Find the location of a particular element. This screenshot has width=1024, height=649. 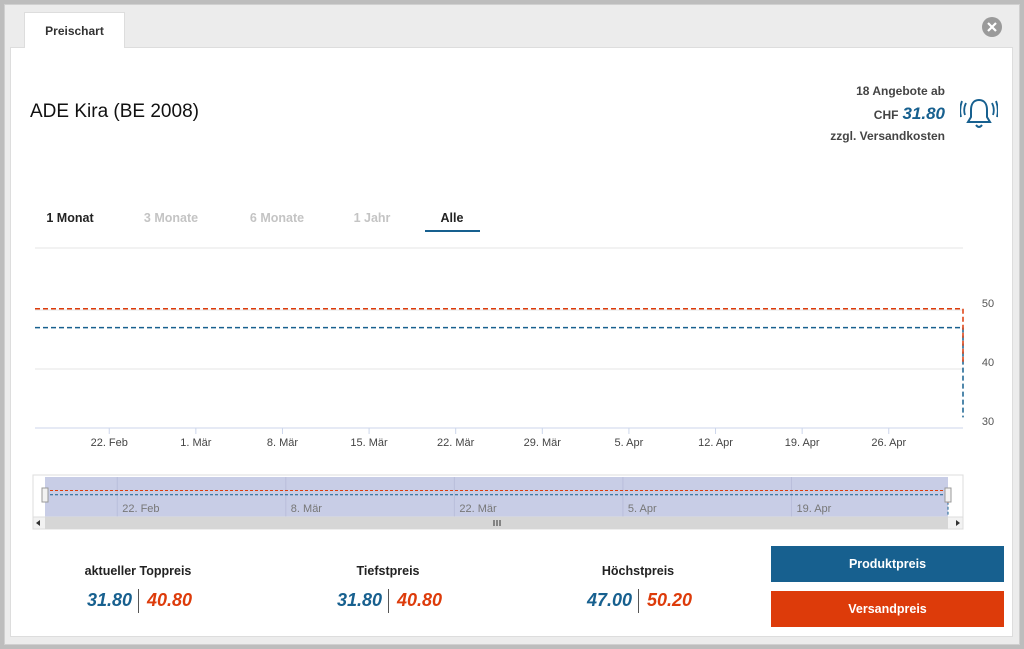

x-tick-label: 22. Mär is located at coordinates (456, 443).